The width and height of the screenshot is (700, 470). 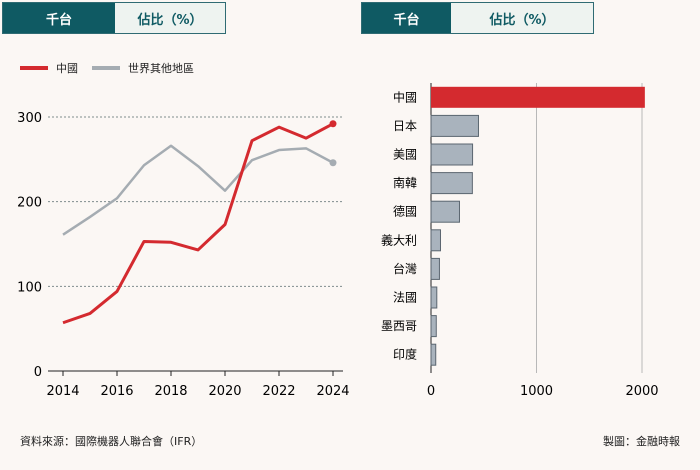 What do you see at coordinates (49, 68) in the screenshot?
I see `legend-item-china: 中國` at bounding box center [49, 68].